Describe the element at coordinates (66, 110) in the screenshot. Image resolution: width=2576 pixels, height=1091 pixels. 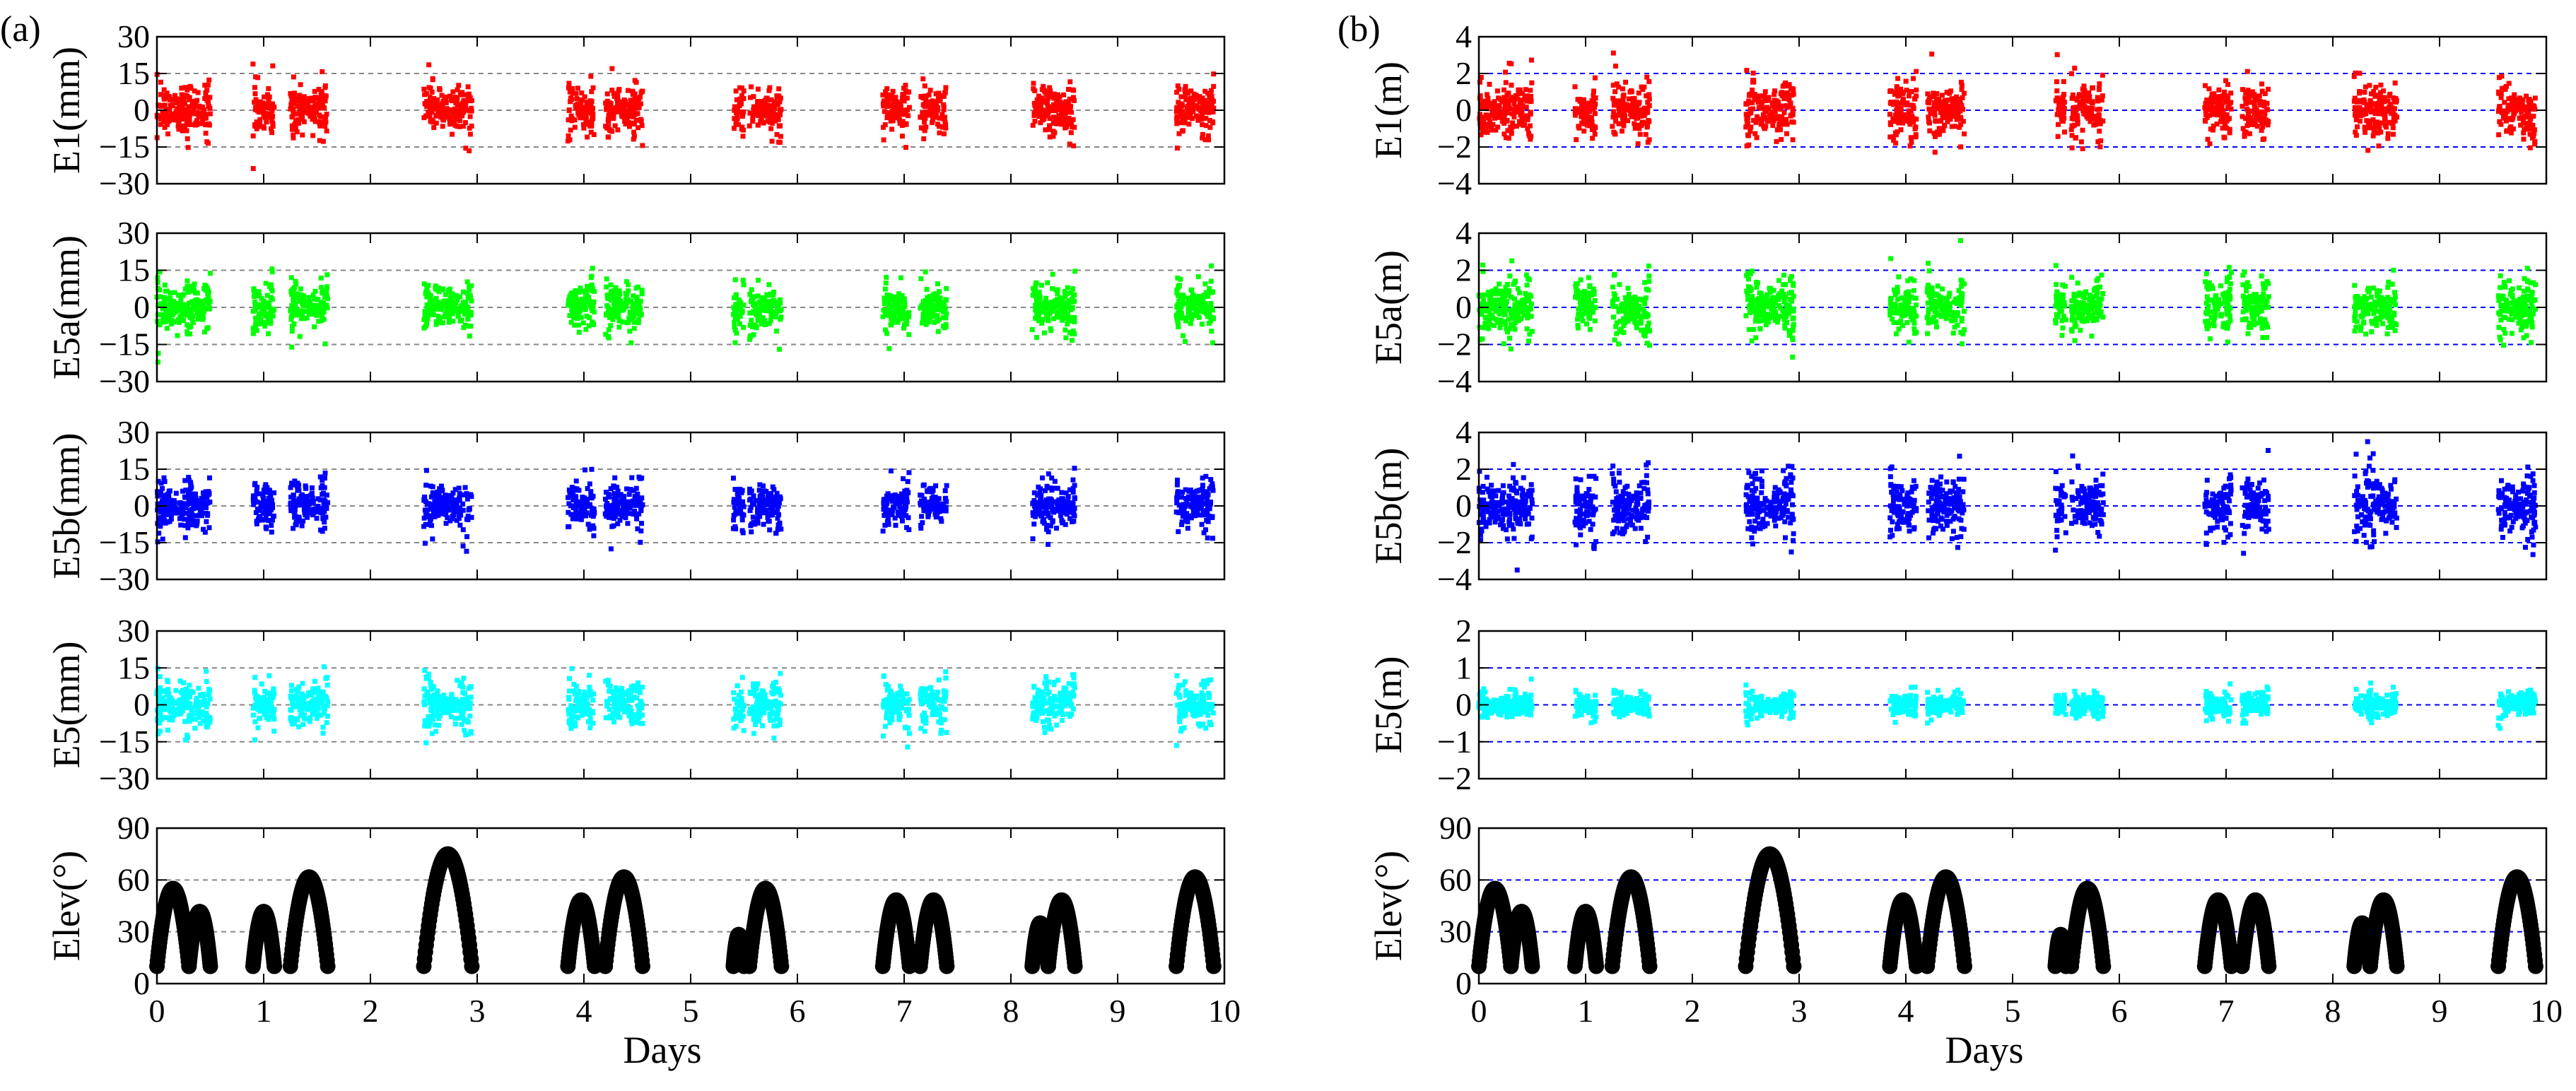
I see `y-axis-label: E1(mm)` at that location.